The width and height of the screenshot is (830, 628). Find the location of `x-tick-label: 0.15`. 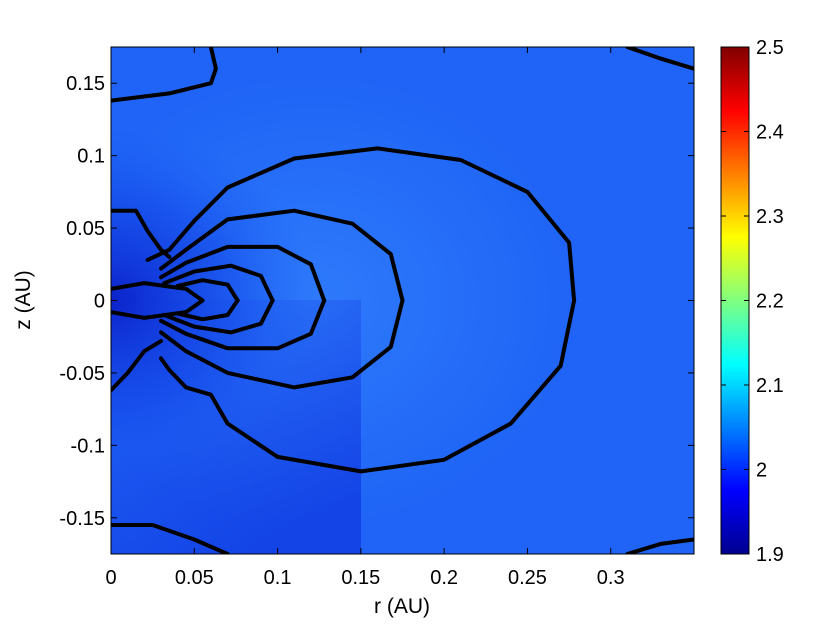

x-tick-label: 0.15 is located at coordinates (360, 578).